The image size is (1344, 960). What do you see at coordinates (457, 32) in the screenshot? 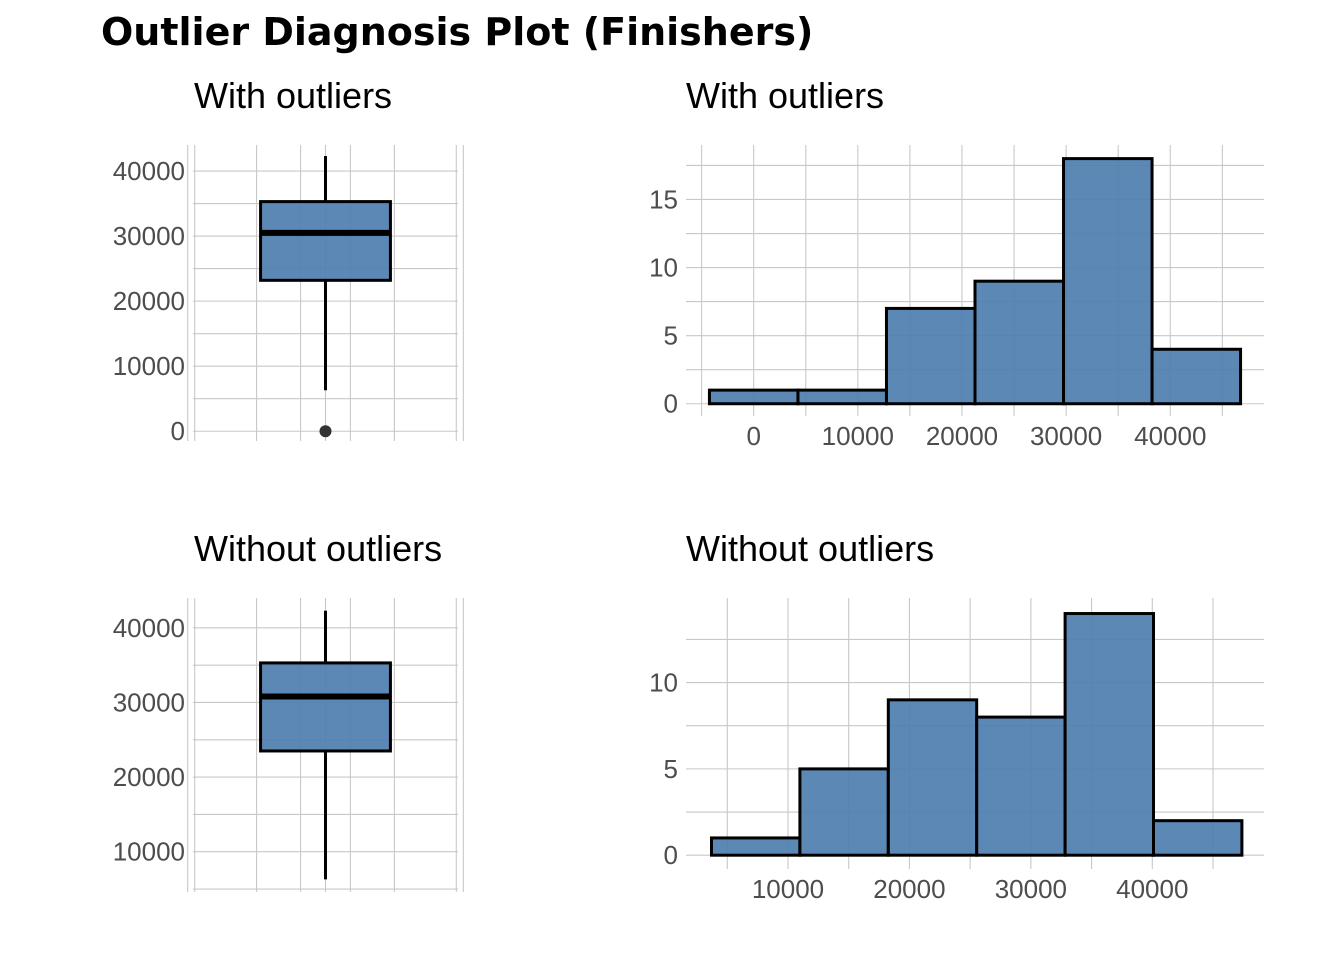
I see `main-title: Outlier Diagnosis Plot (Finishers)` at bounding box center [457, 32].